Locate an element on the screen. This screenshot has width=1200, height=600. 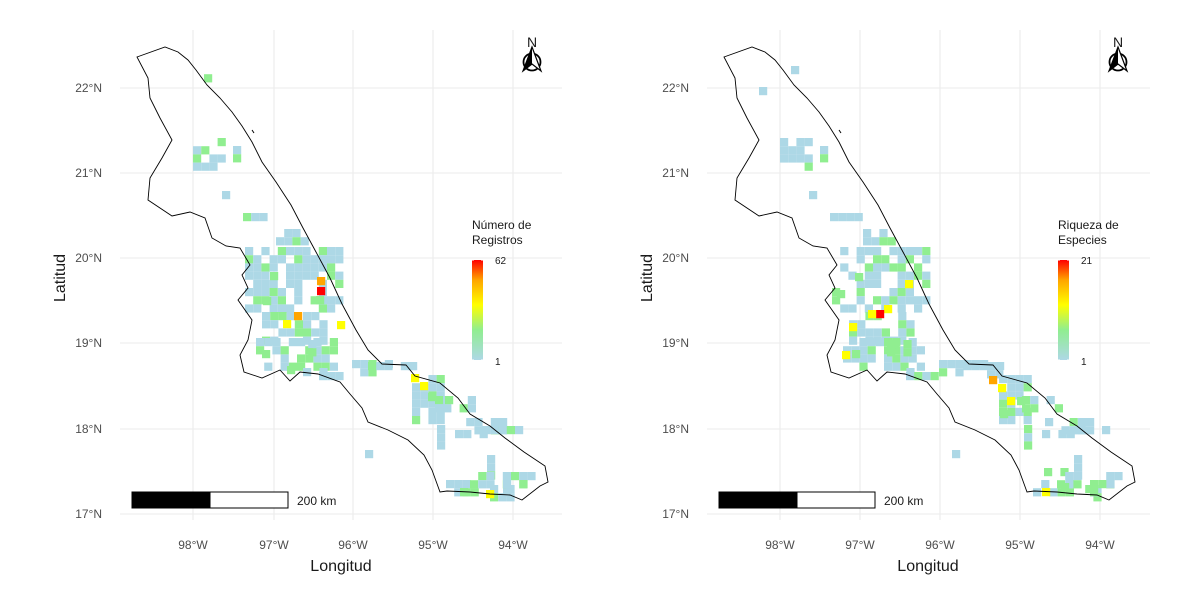
y-tick: 17°N is located at coordinates (675, 514).